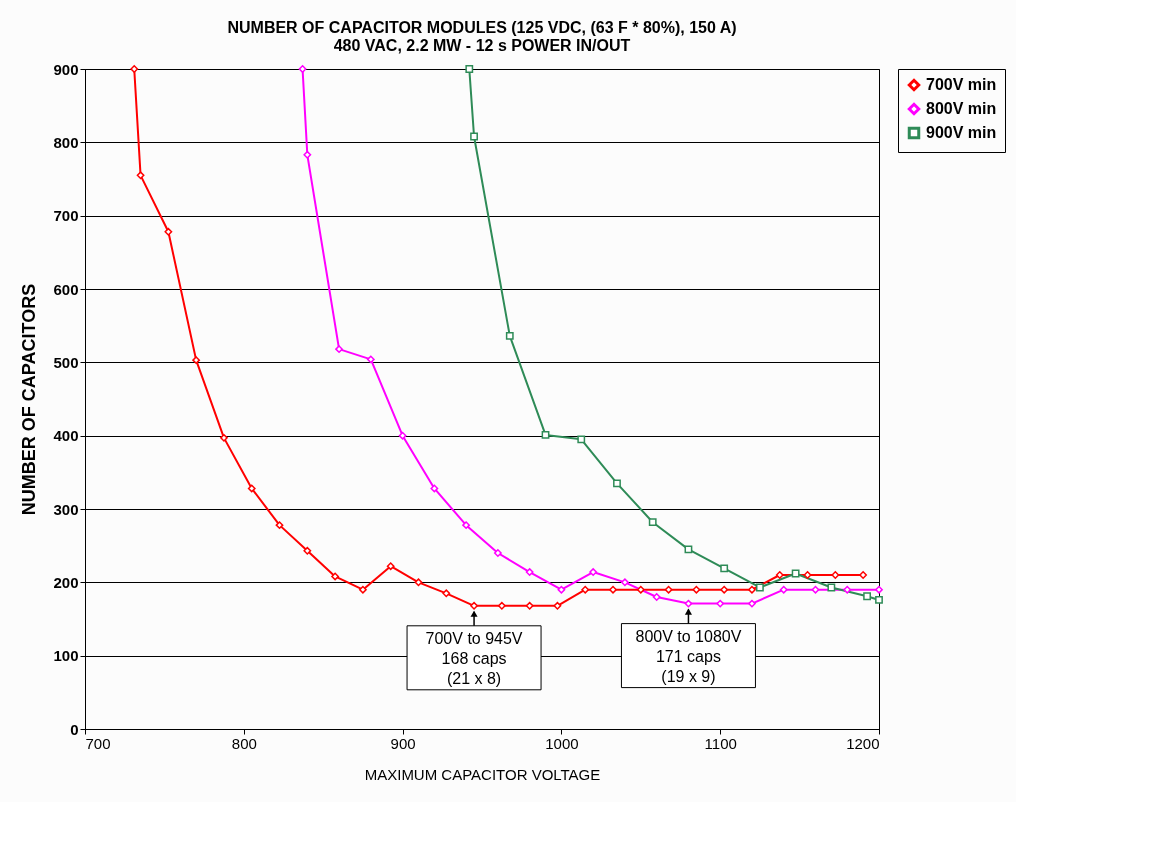 This screenshot has width=1153, height=862. What do you see at coordinates (66, 509) in the screenshot?
I see `y-tick-label: 300` at bounding box center [66, 509].